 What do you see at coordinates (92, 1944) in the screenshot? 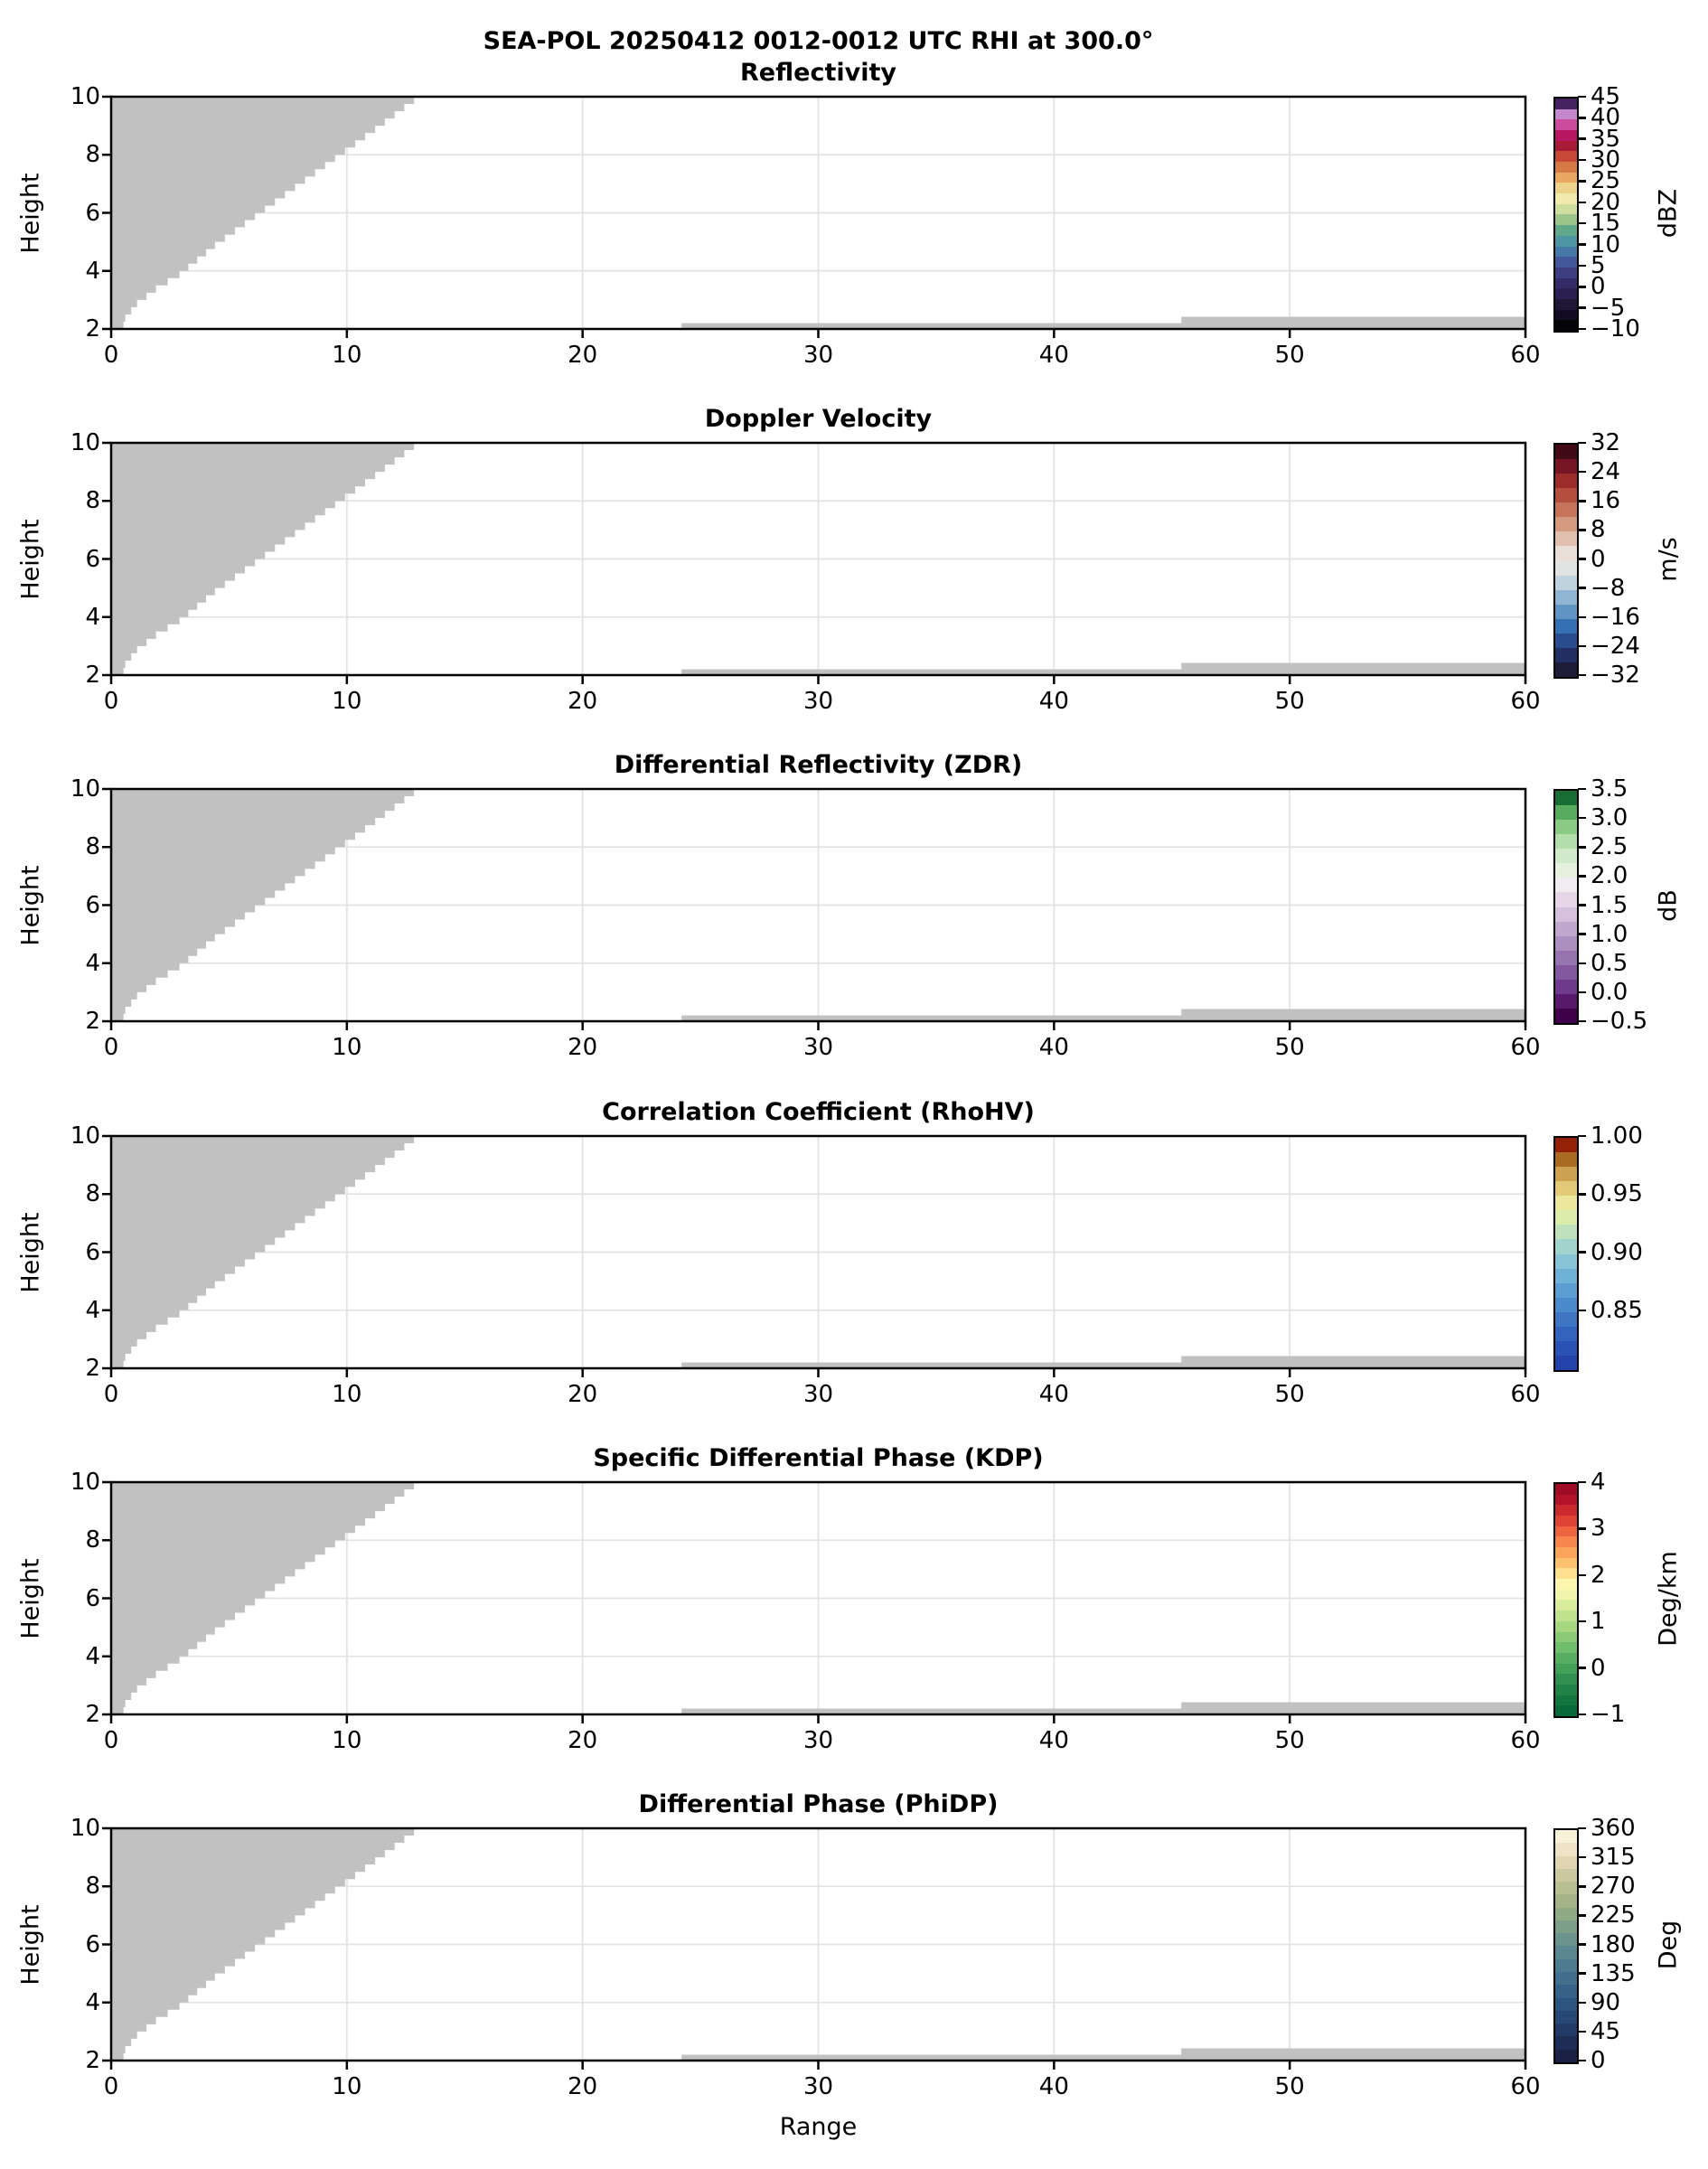
I see `y-tick-label: 6` at bounding box center [92, 1944].